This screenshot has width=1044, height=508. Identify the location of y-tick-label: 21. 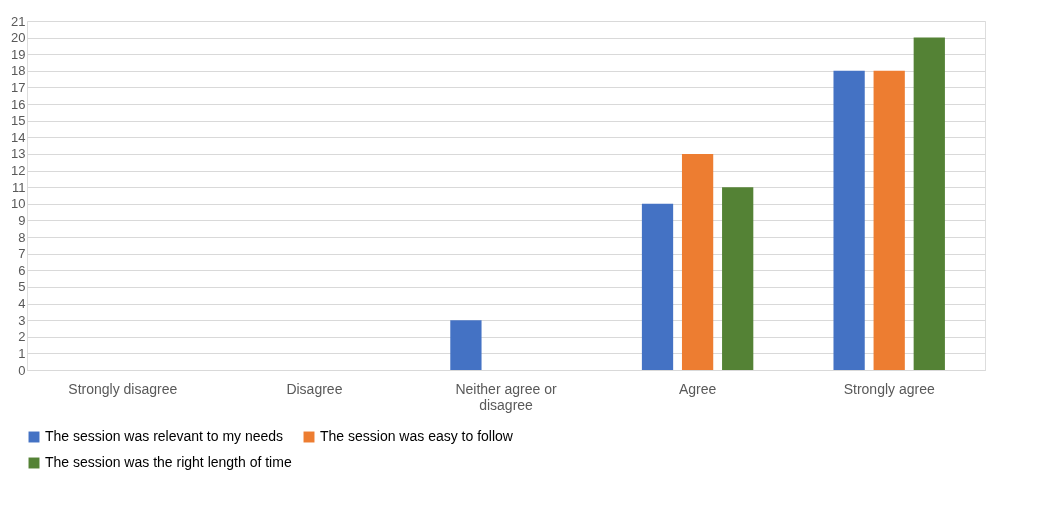
(18, 21).